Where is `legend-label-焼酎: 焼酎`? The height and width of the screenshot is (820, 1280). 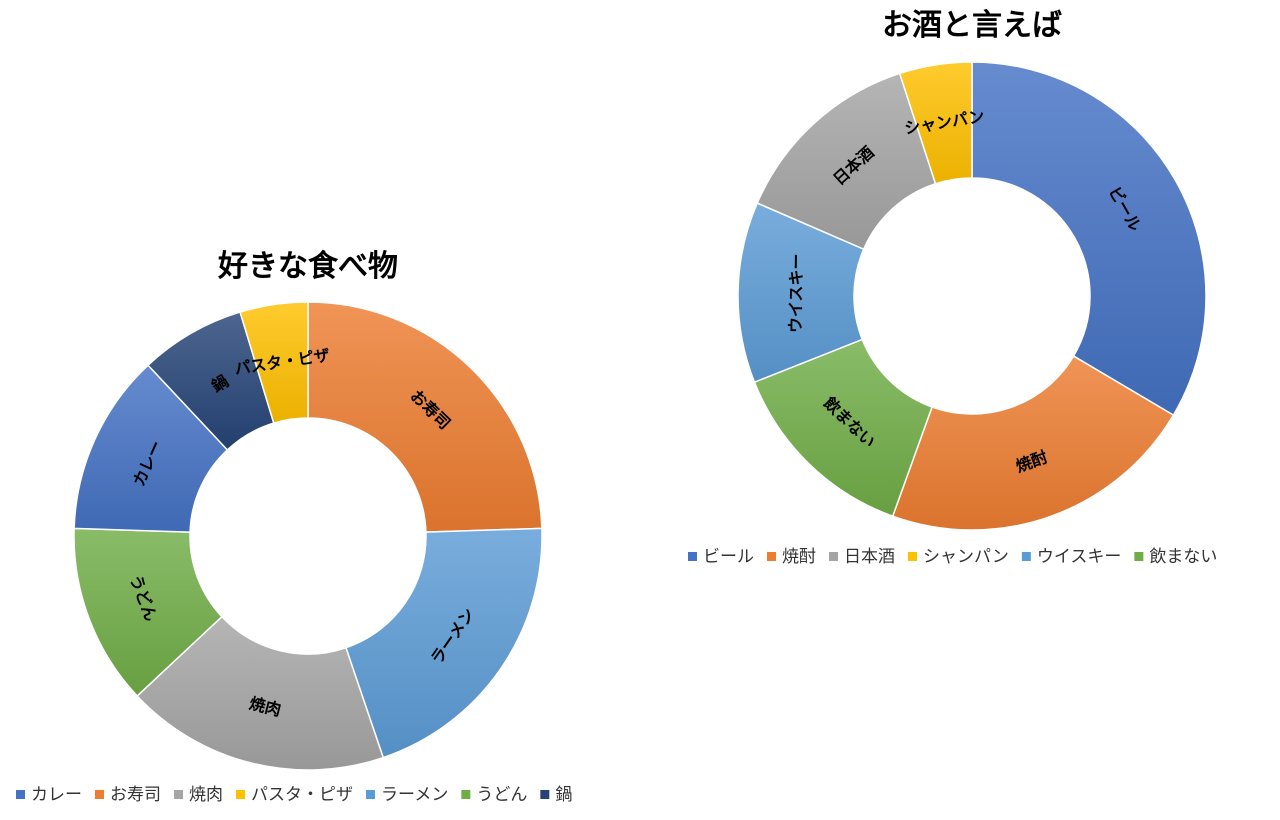 legend-label-焼酎: 焼酎 is located at coordinates (799, 557).